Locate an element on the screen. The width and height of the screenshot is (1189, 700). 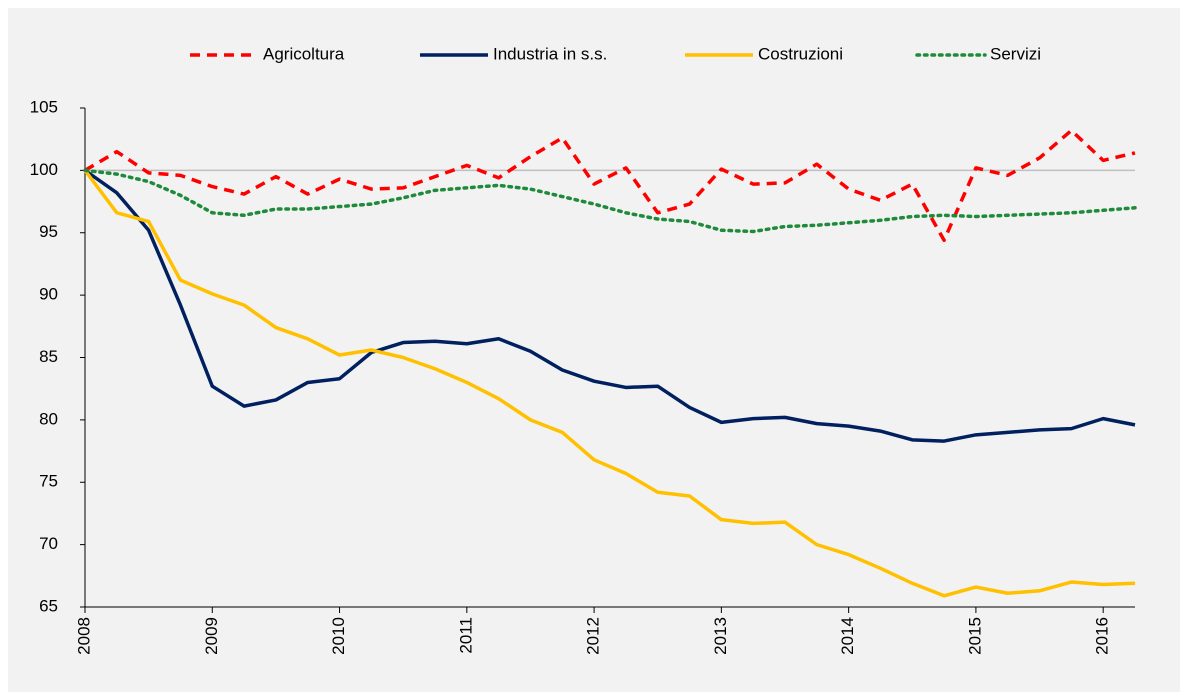
y-tick-label: 100 is located at coordinates (44, 169).